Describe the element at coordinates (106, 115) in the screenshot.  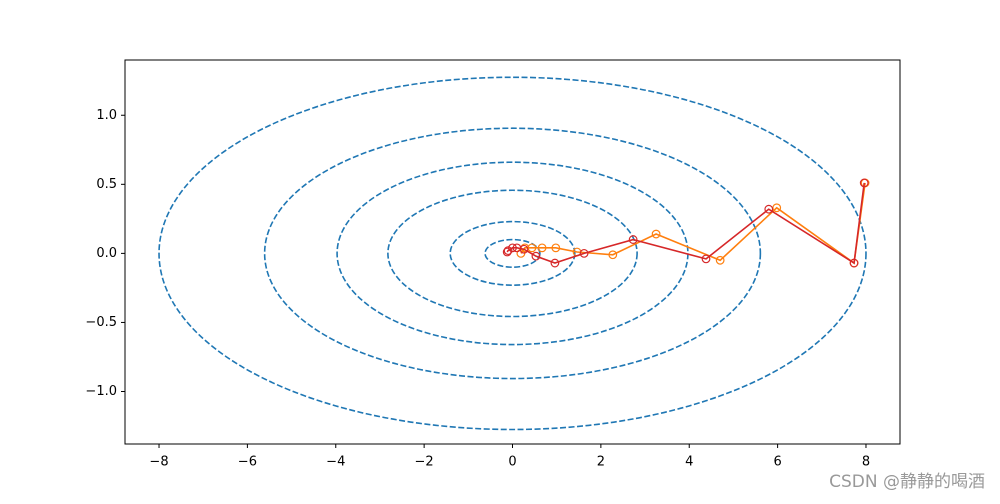
I see `y-tick-label: 1.0` at that location.